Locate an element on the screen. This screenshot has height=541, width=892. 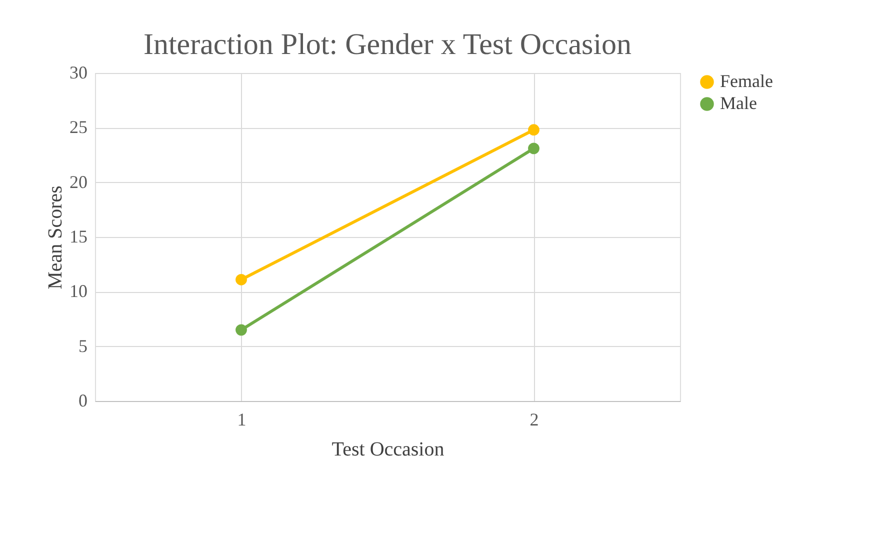
y-tick-label: 25 is located at coordinates (79, 127).